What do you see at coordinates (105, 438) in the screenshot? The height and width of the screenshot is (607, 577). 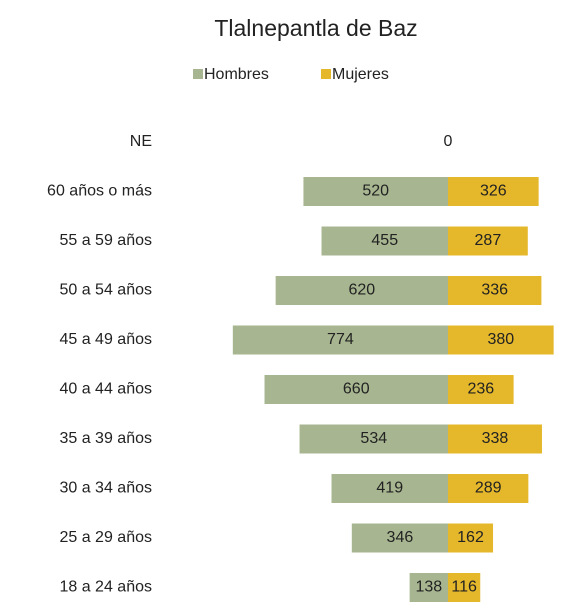 I see `category-label: 35 a 39 años` at bounding box center [105, 438].